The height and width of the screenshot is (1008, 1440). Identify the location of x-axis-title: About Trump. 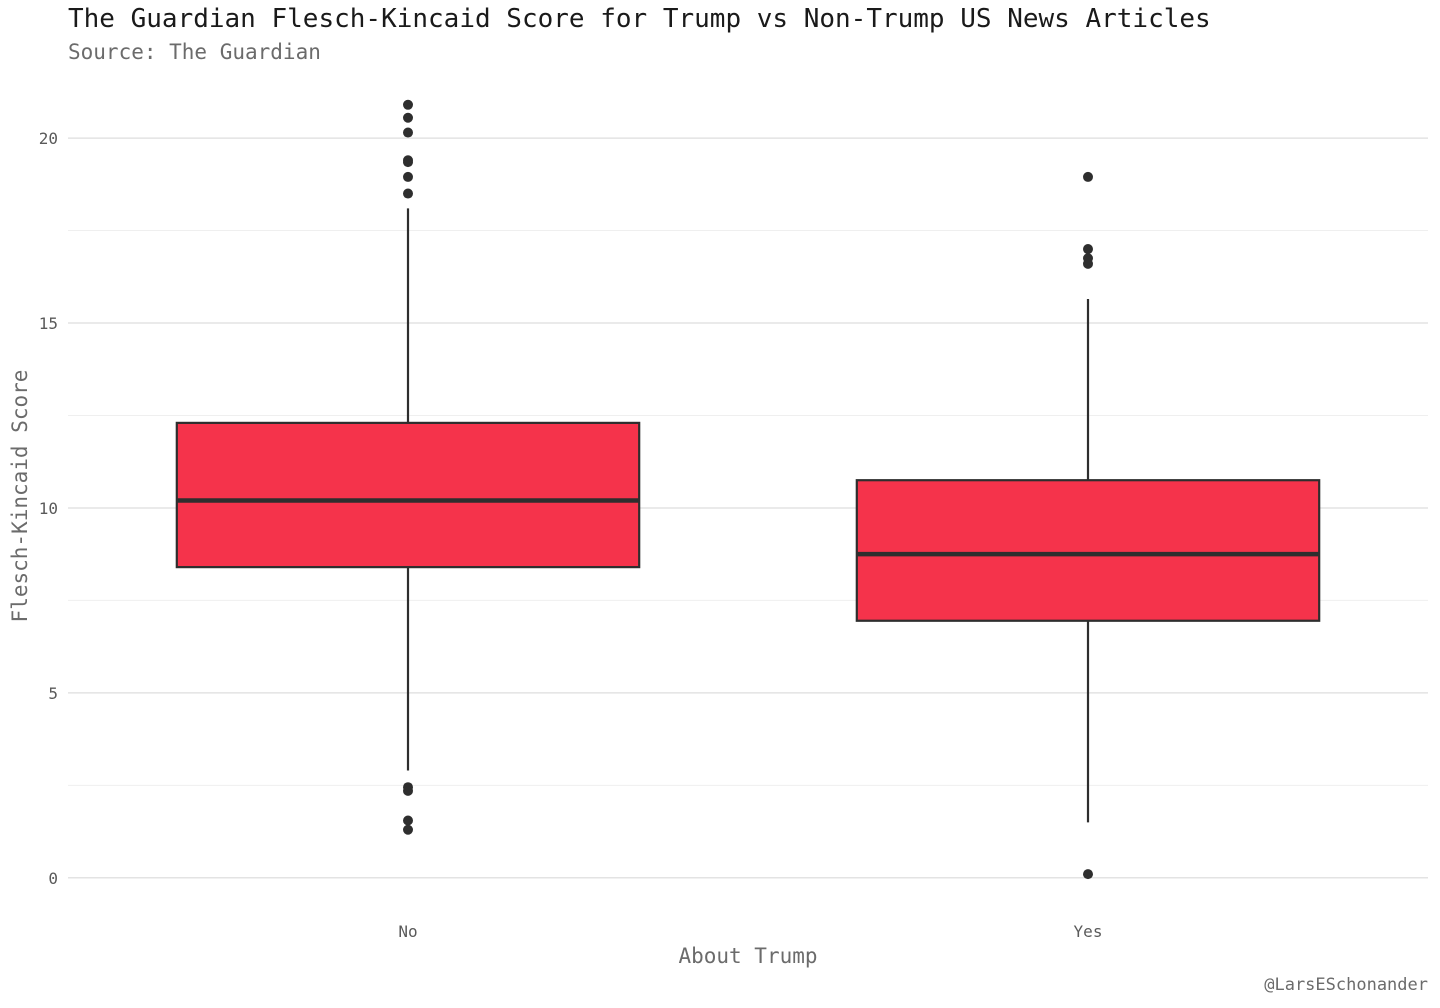
(747, 956).